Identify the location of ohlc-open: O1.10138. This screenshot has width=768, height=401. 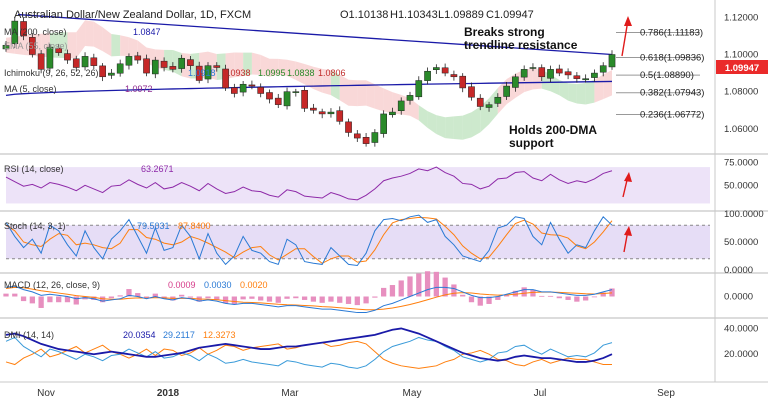
(364, 15).